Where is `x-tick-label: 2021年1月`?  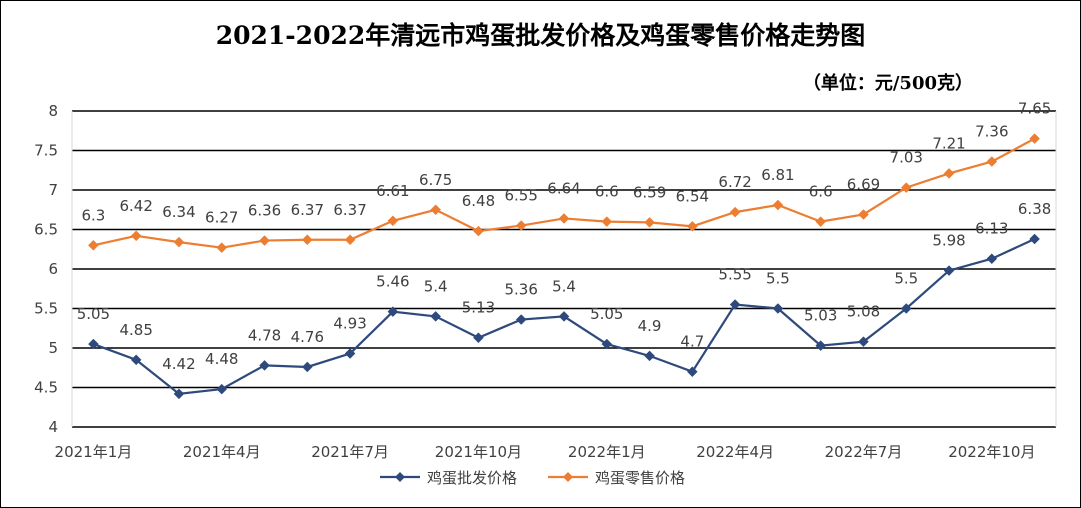
x-tick-label: 2021年1月 is located at coordinates (94, 452).